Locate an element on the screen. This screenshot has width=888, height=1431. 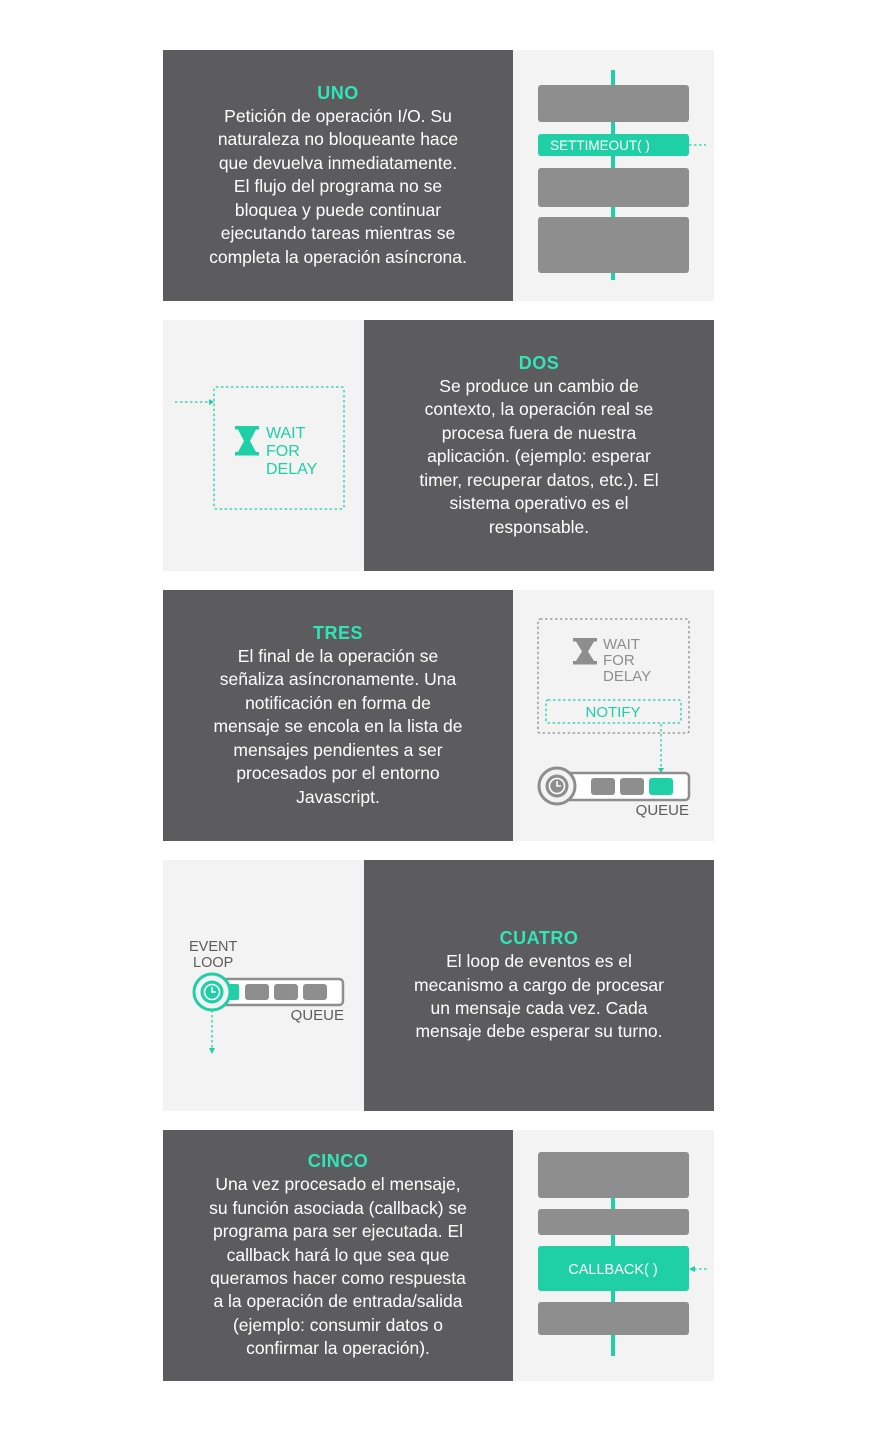
call-stack-diagram: SETTIMEOUT( ) is located at coordinates (622, 175).